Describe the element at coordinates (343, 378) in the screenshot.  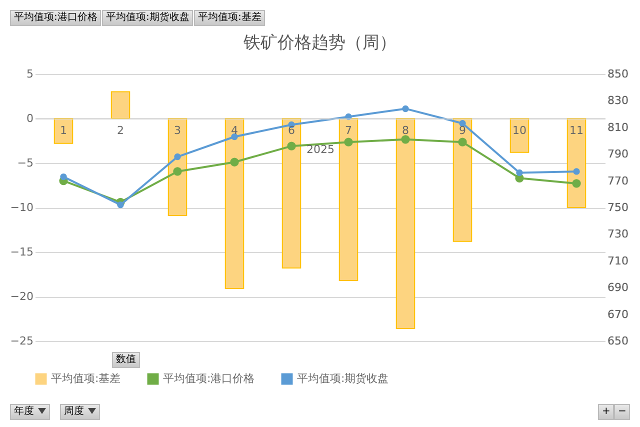
I see `legend-label: 平均值项:期货收盘` at that location.